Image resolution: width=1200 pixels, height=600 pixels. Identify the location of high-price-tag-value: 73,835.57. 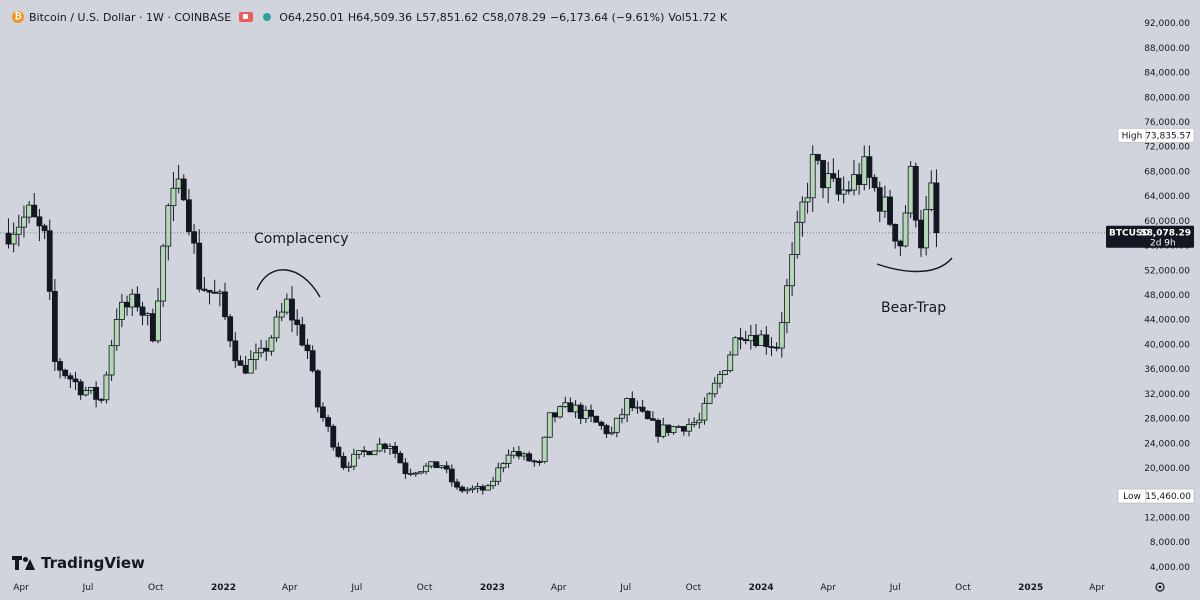
(1168, 136).